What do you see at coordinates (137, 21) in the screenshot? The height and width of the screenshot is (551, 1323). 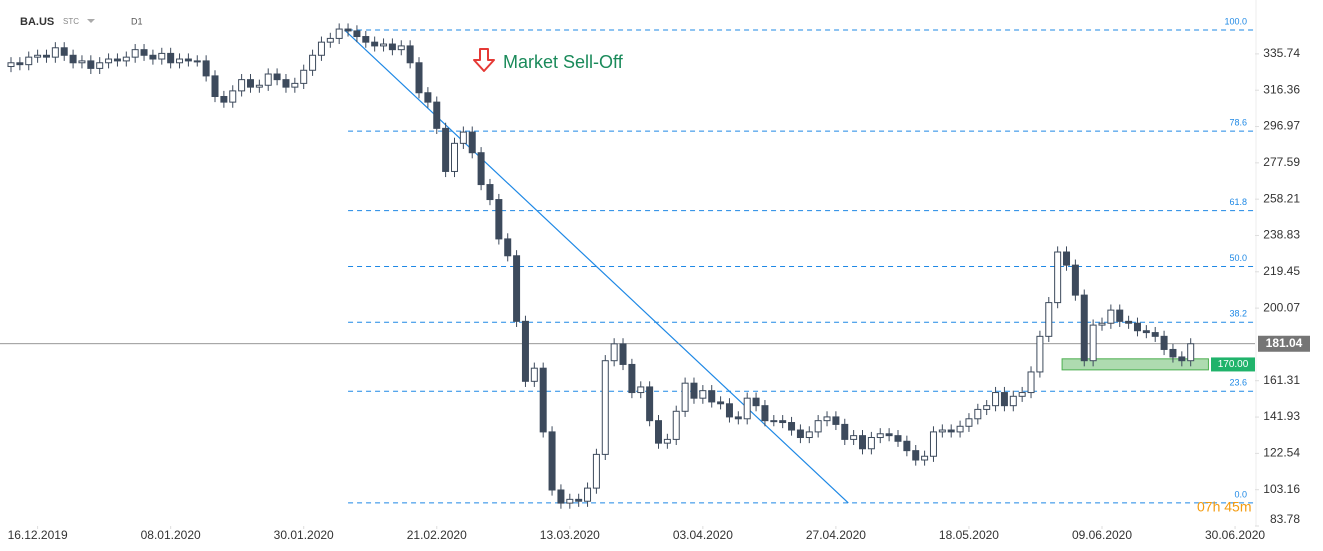 I see `timeframe: D1` at bounding box center [137, 21].